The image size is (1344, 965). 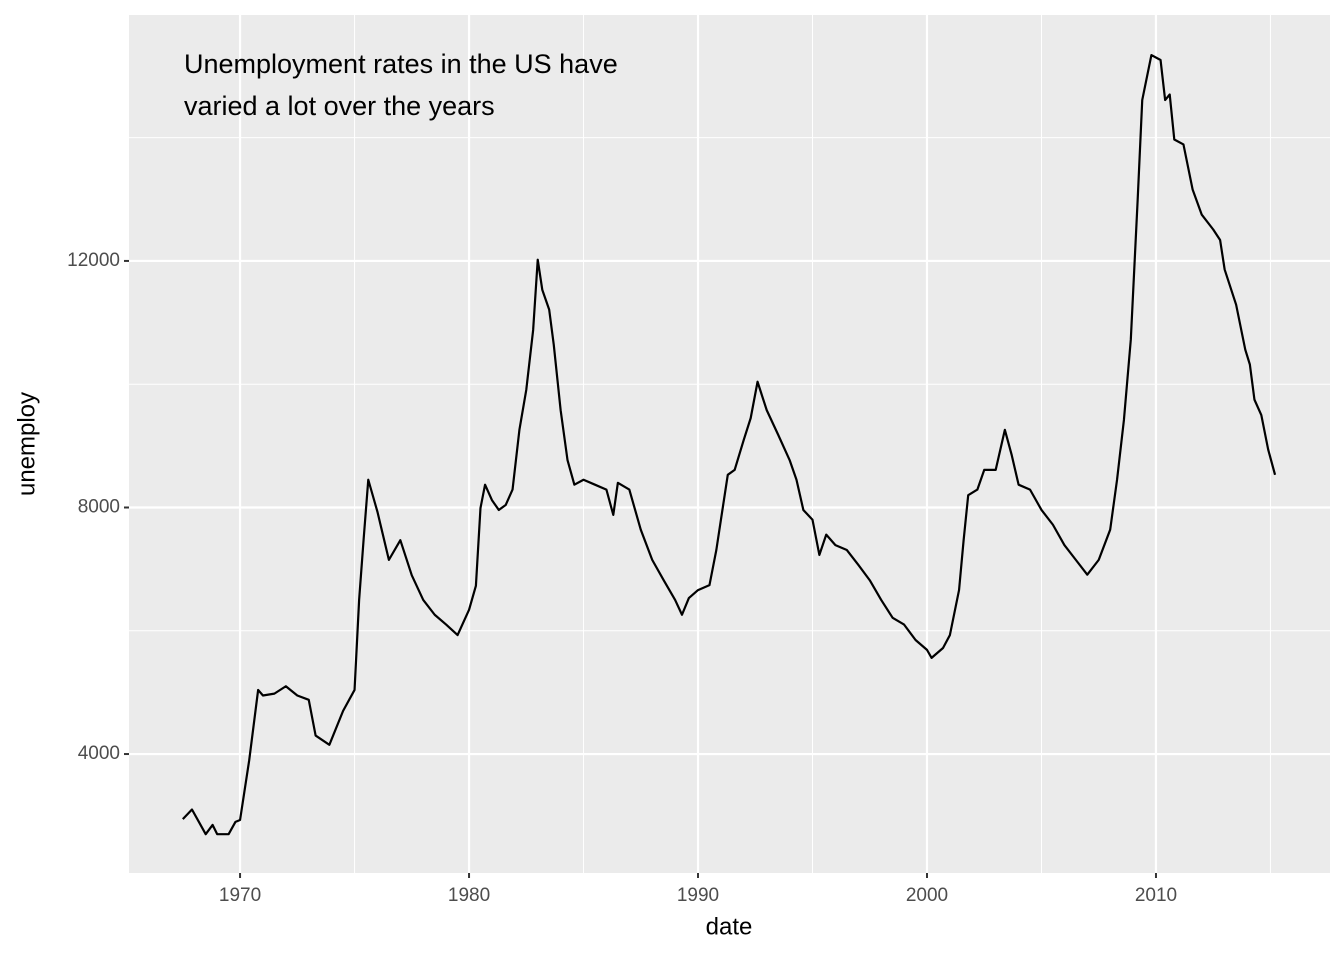 I want to click on x-tick-label: 1970, so click(x=240, y=895).